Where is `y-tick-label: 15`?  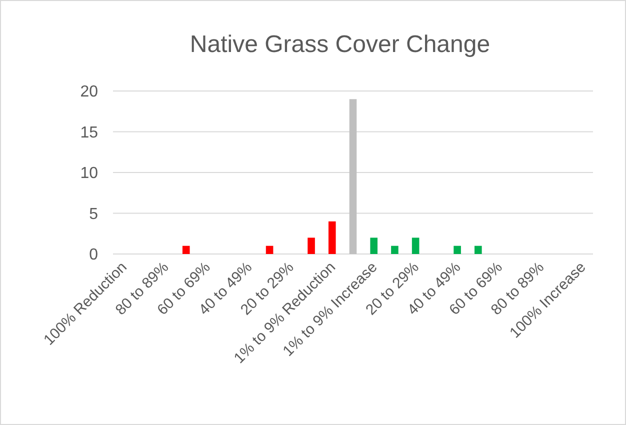 y-tick-label: 15 is located at coordinates (89, 133).